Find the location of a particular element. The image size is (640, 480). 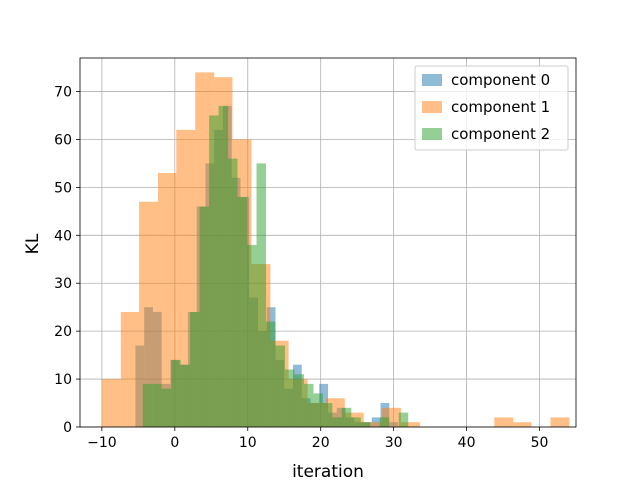

y-tick-label: 0 is located at coordinates (67, 428).